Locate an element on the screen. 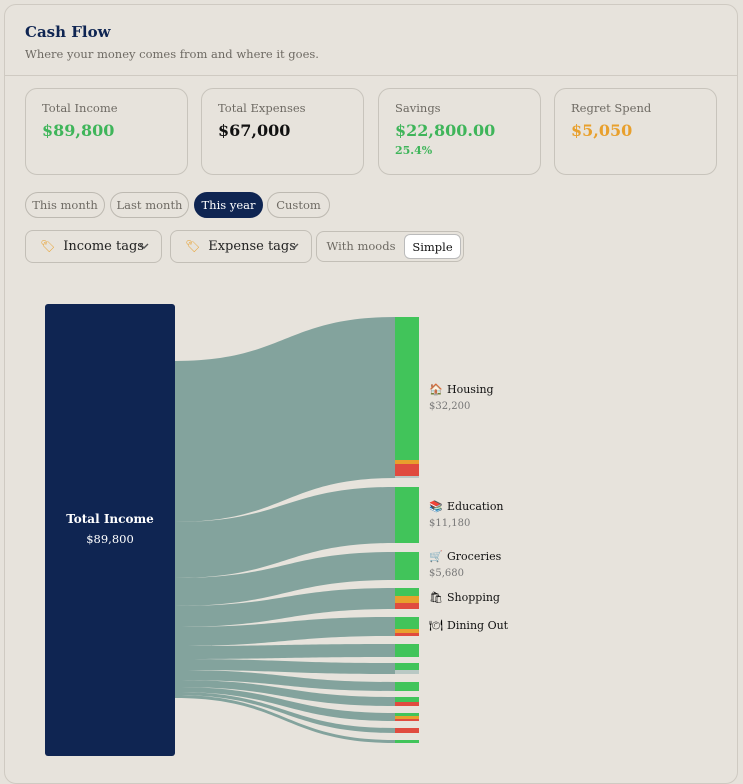  card-value: $22,800.00 is located at coordinates (445, 130).